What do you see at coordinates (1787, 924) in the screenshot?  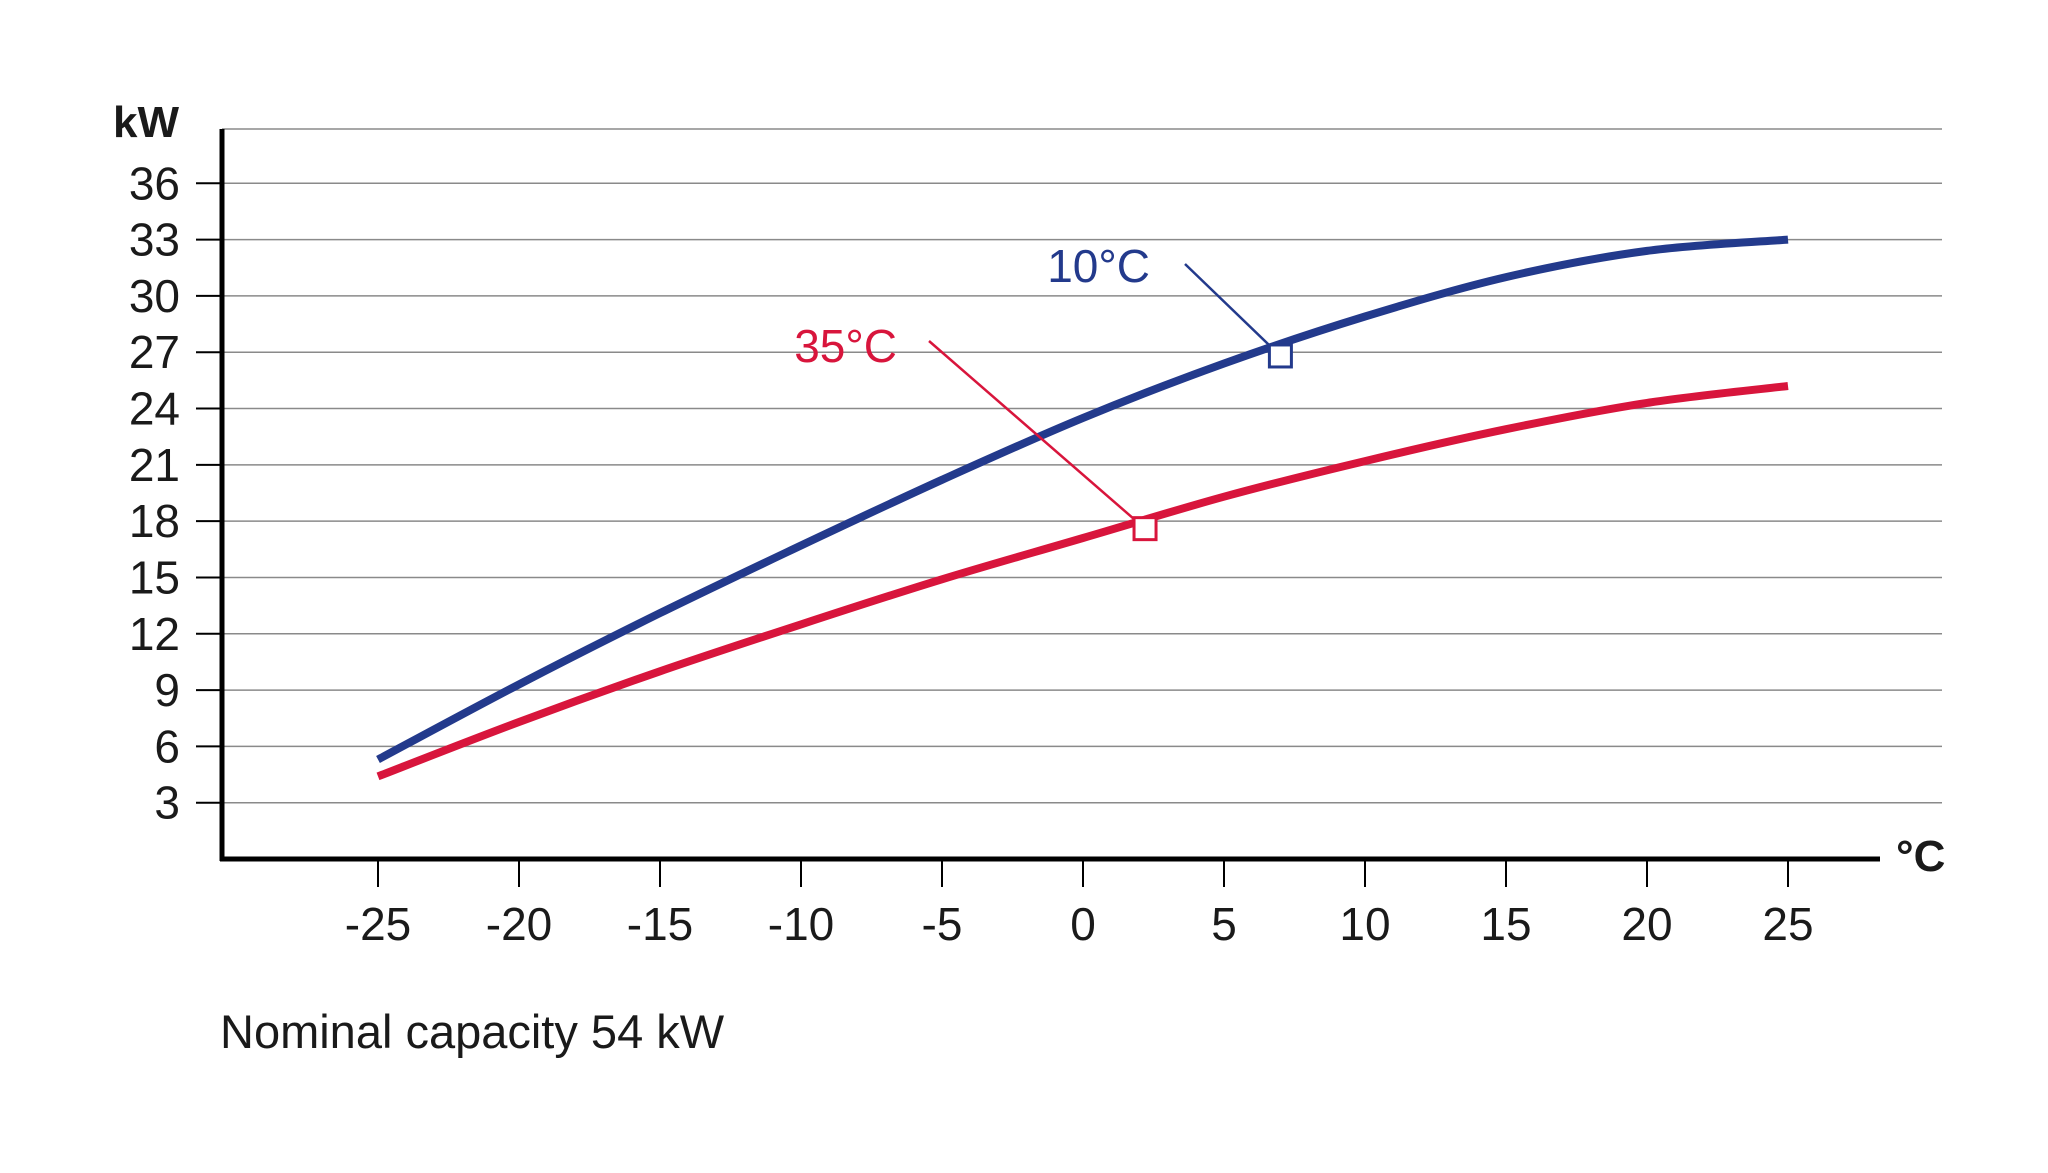 I see `x-tick-label: 25` at bounding box center [1787, 924].